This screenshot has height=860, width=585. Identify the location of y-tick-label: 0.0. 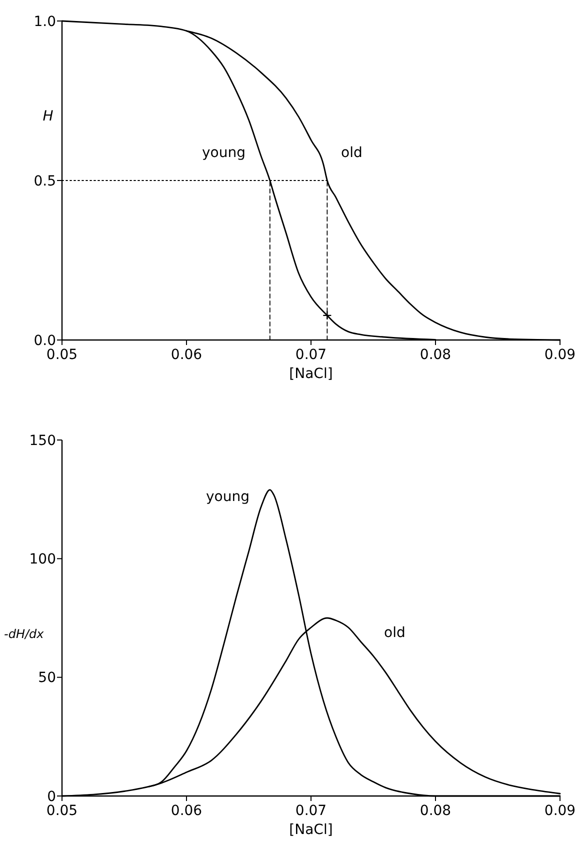
(45, 340).